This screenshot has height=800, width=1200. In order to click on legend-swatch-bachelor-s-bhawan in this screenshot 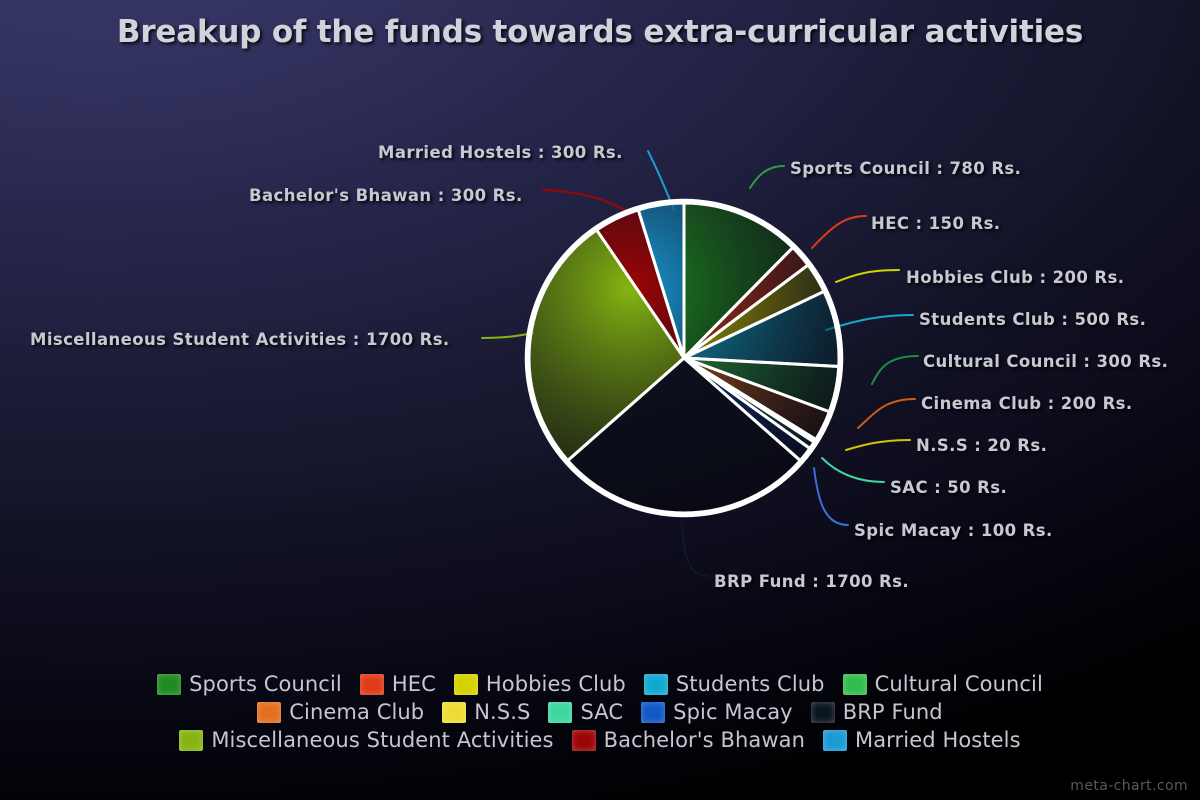, I will do `click(583, 740)`.